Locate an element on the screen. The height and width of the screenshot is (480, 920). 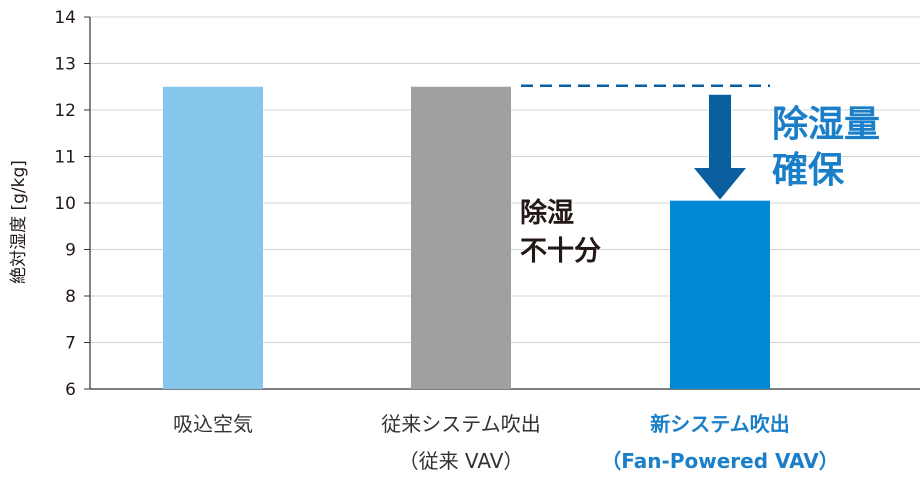
y-tick-label: 9 is located at coordinates (70, 251).